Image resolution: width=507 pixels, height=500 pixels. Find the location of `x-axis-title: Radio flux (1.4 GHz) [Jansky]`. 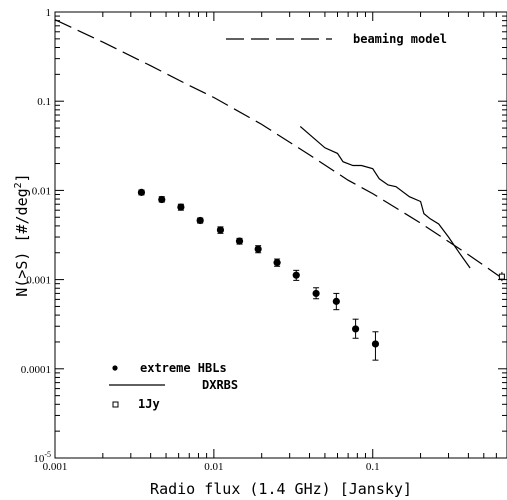

x-axis-title: Radio flux (1.4 GHz) [Jansky] is located at coordinates (281, 489).